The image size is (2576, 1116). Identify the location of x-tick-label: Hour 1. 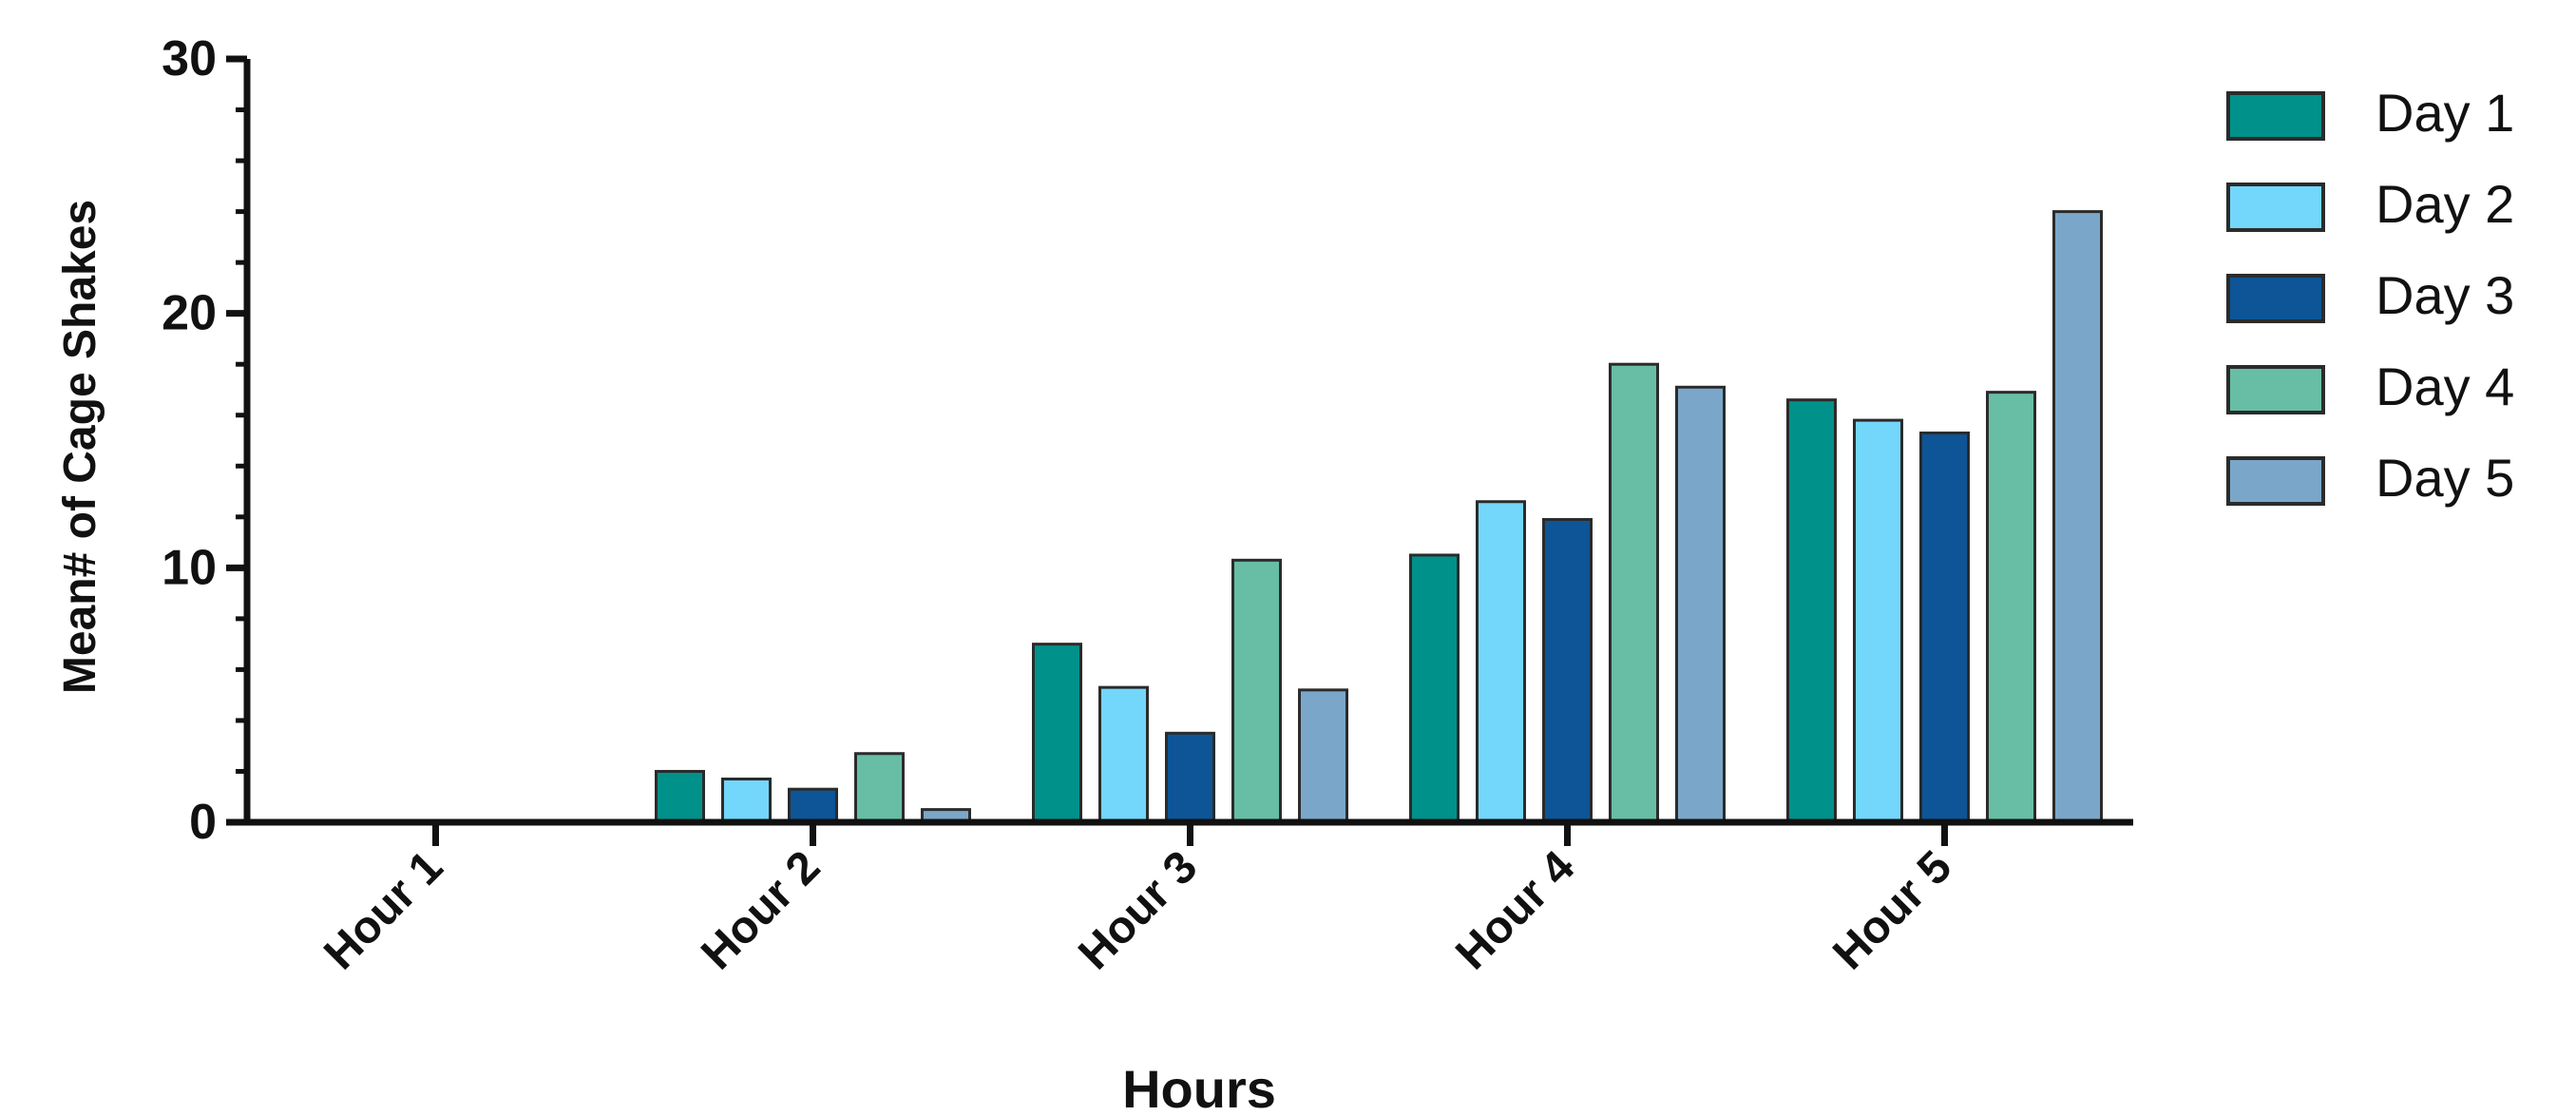
(383, 910).